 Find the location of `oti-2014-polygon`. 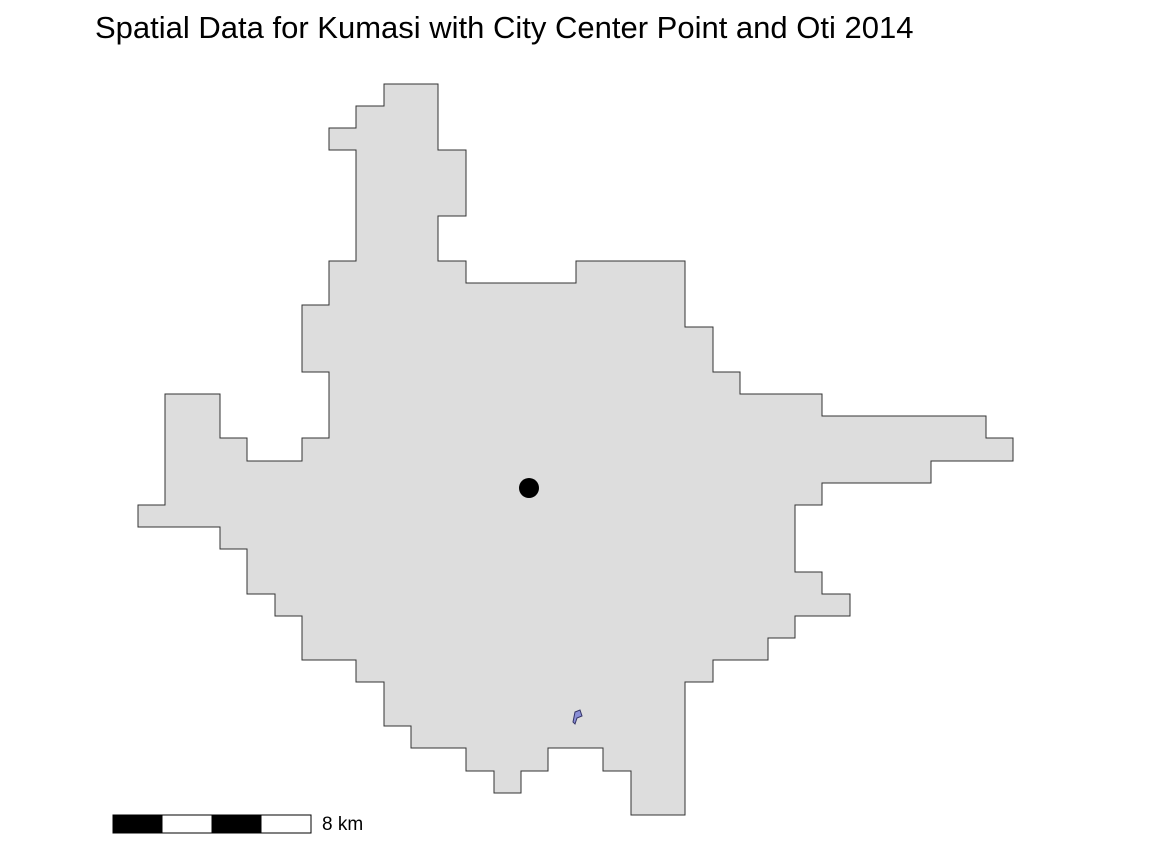

oti-2014-polygon is located at coordinates (577, 717).